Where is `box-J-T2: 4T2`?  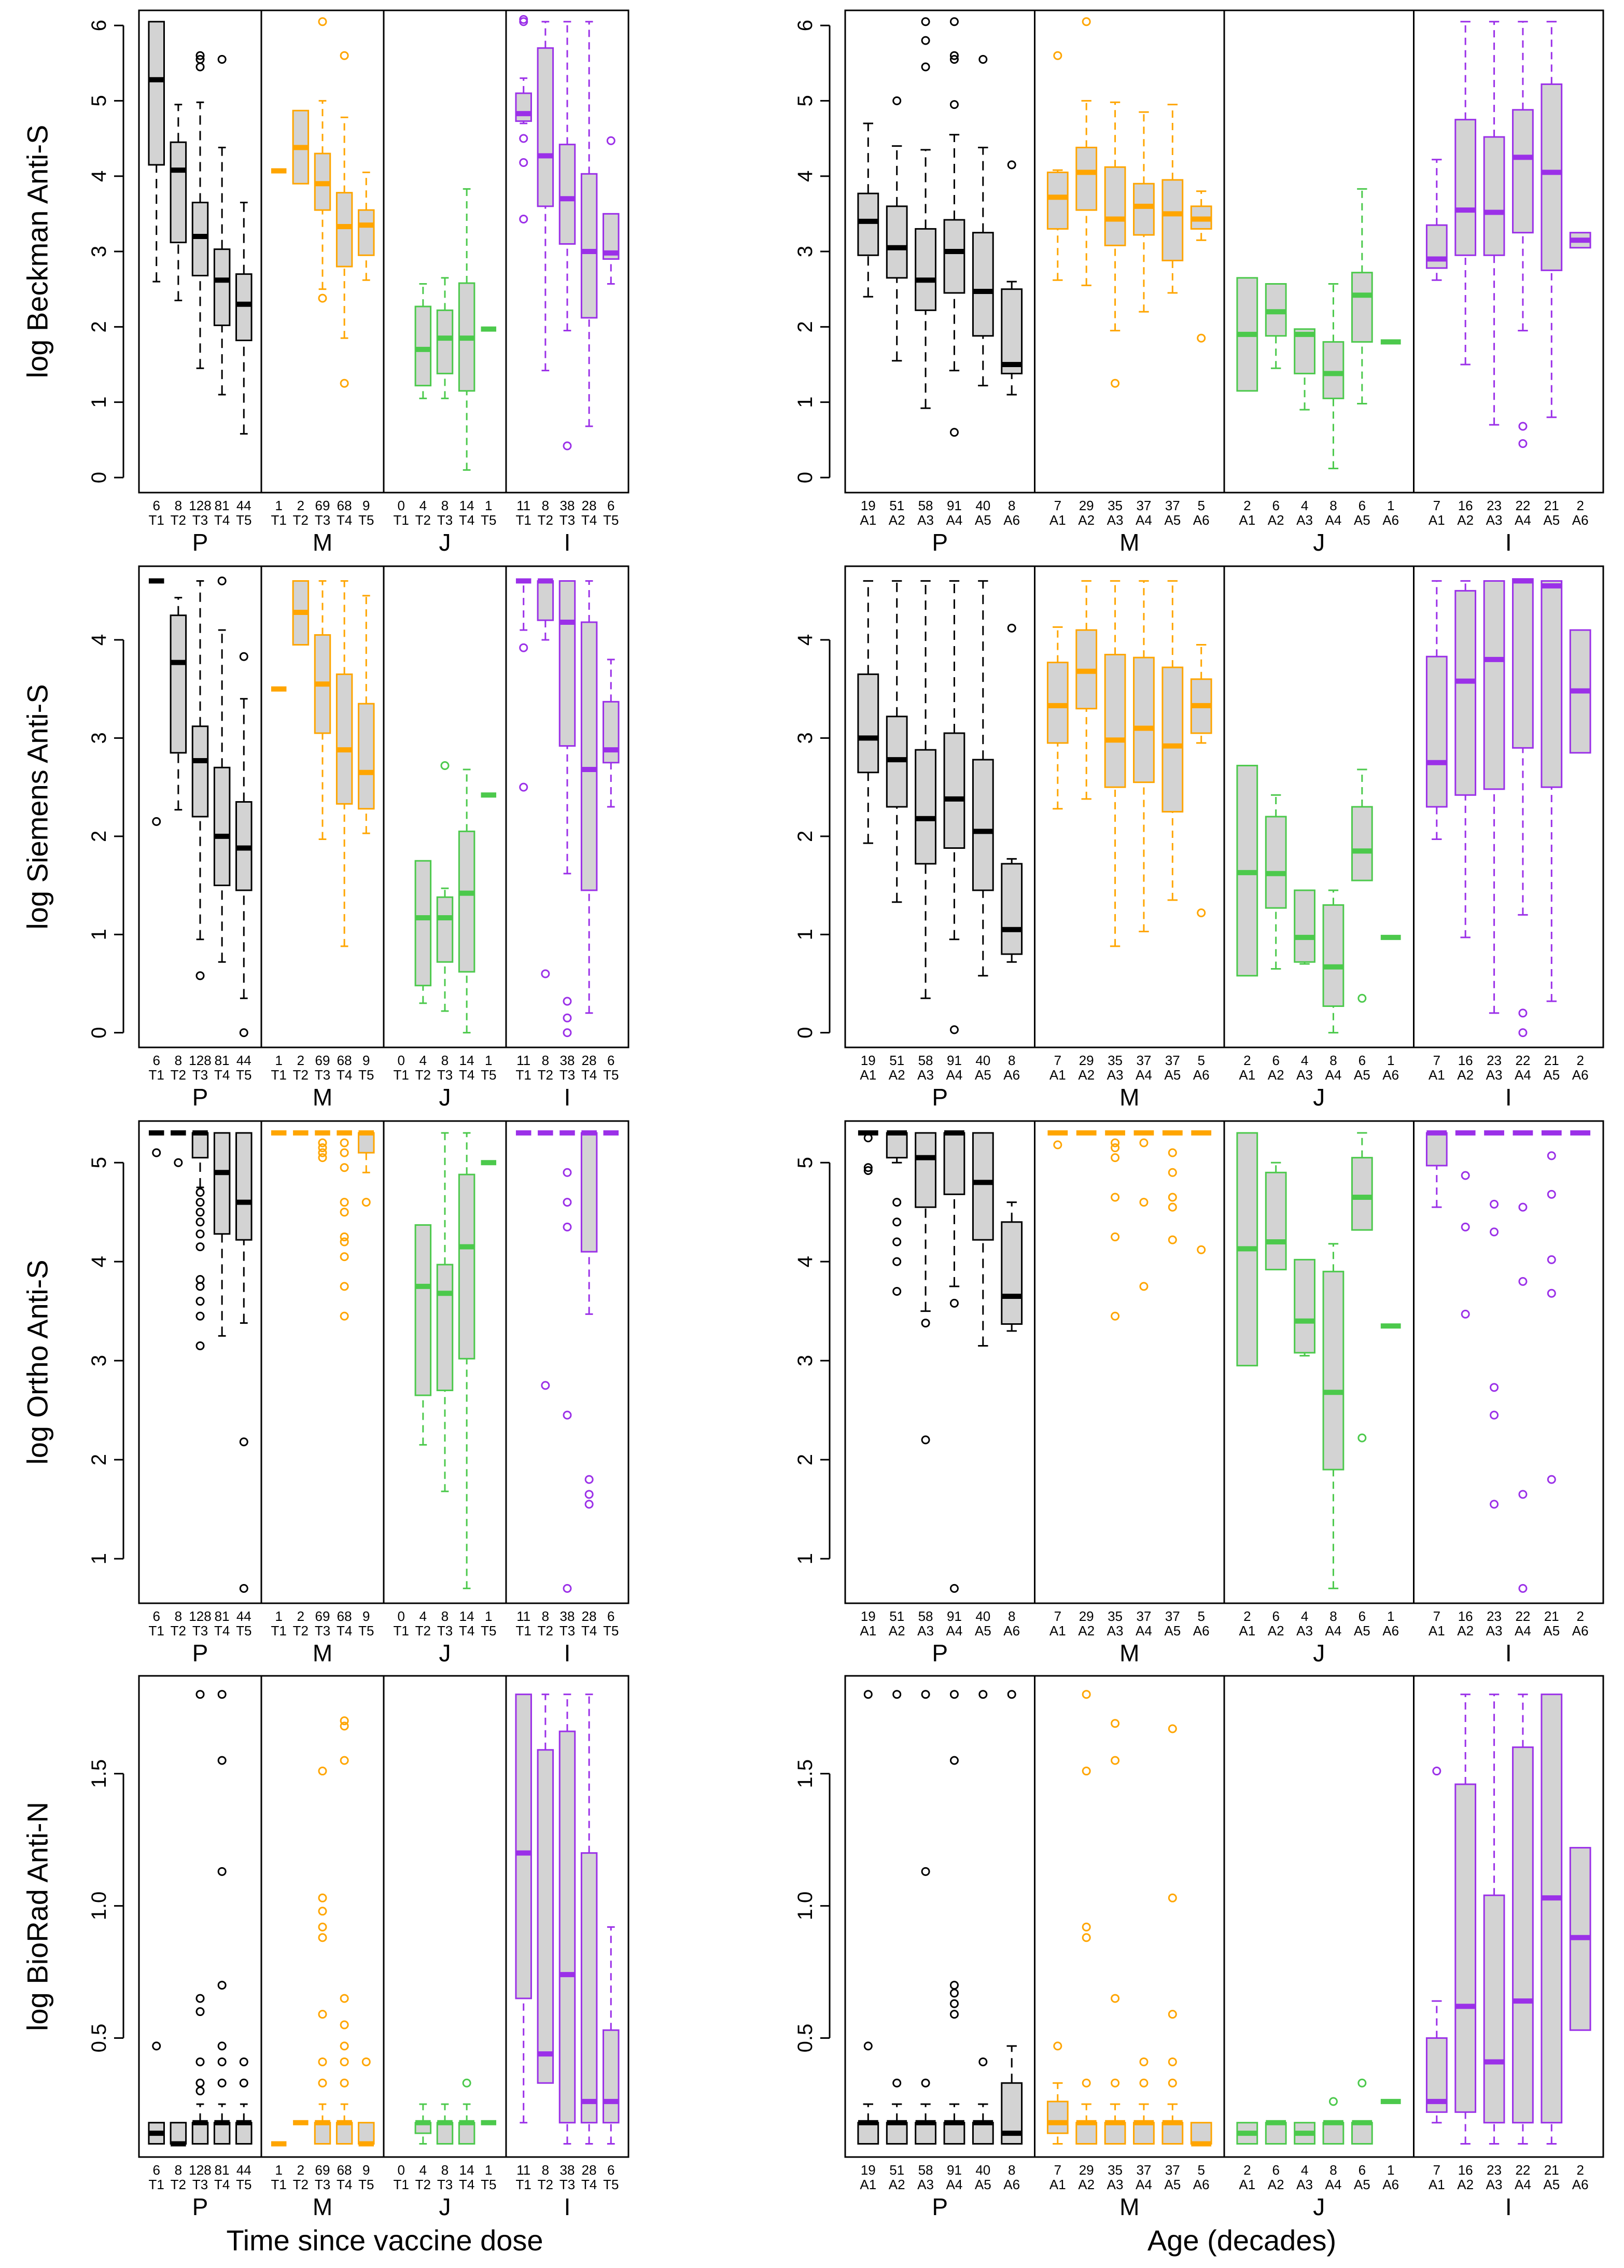 box-J-T2: 4T2 is located at coordinates (423, 2147).